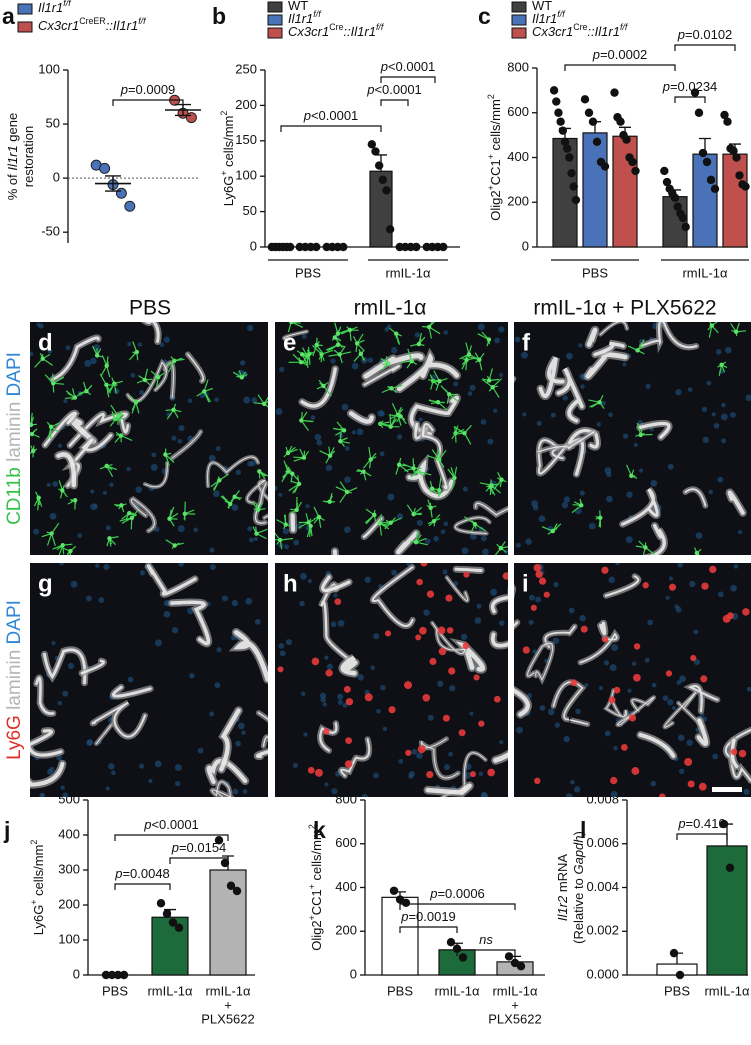 This screenshot has height=1045, width=751. What do you see at coordinates (69, 833) in the screenshot?
I see `y-tick-label: 400` at bounding box center [69, 833].